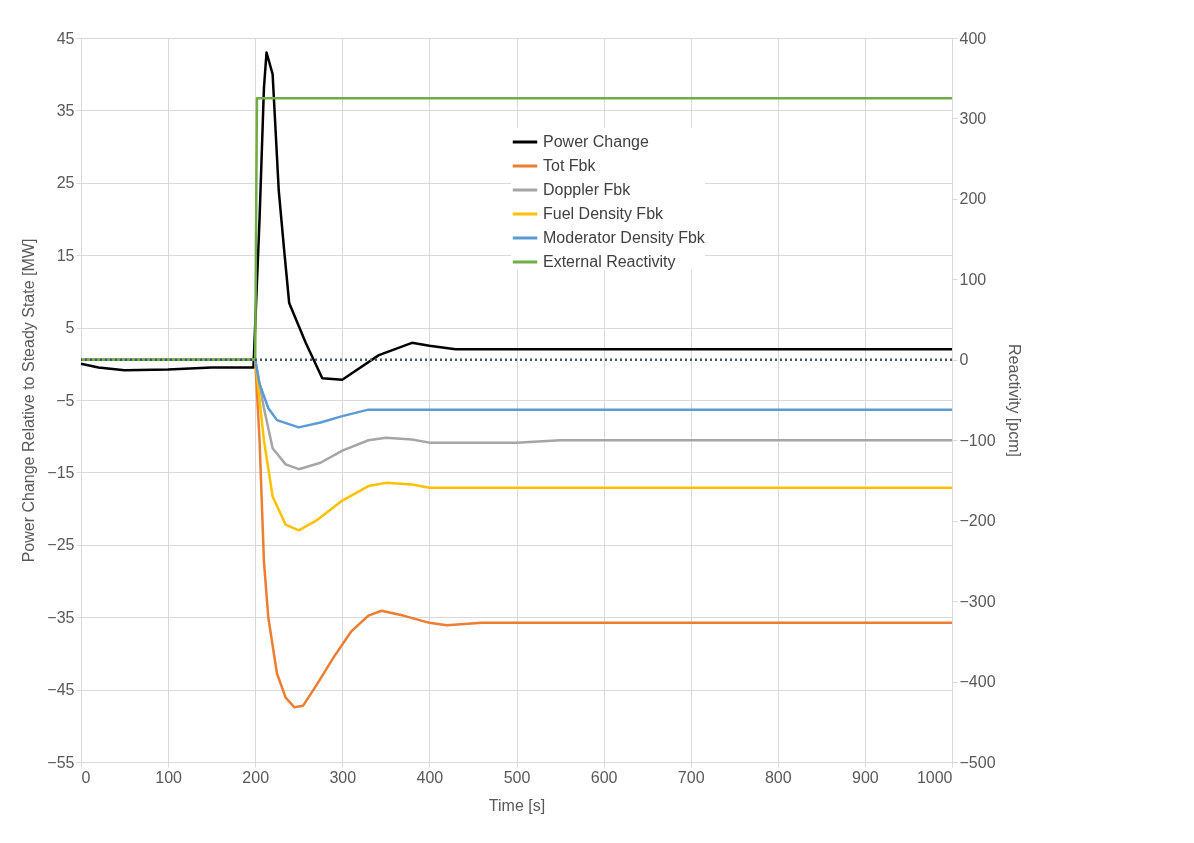 The image size is (1194, 843). What do you see at coordinates (430, 777) in the screenshot?
I see `x-tick-label: 400` at bounding box center [430, 777].